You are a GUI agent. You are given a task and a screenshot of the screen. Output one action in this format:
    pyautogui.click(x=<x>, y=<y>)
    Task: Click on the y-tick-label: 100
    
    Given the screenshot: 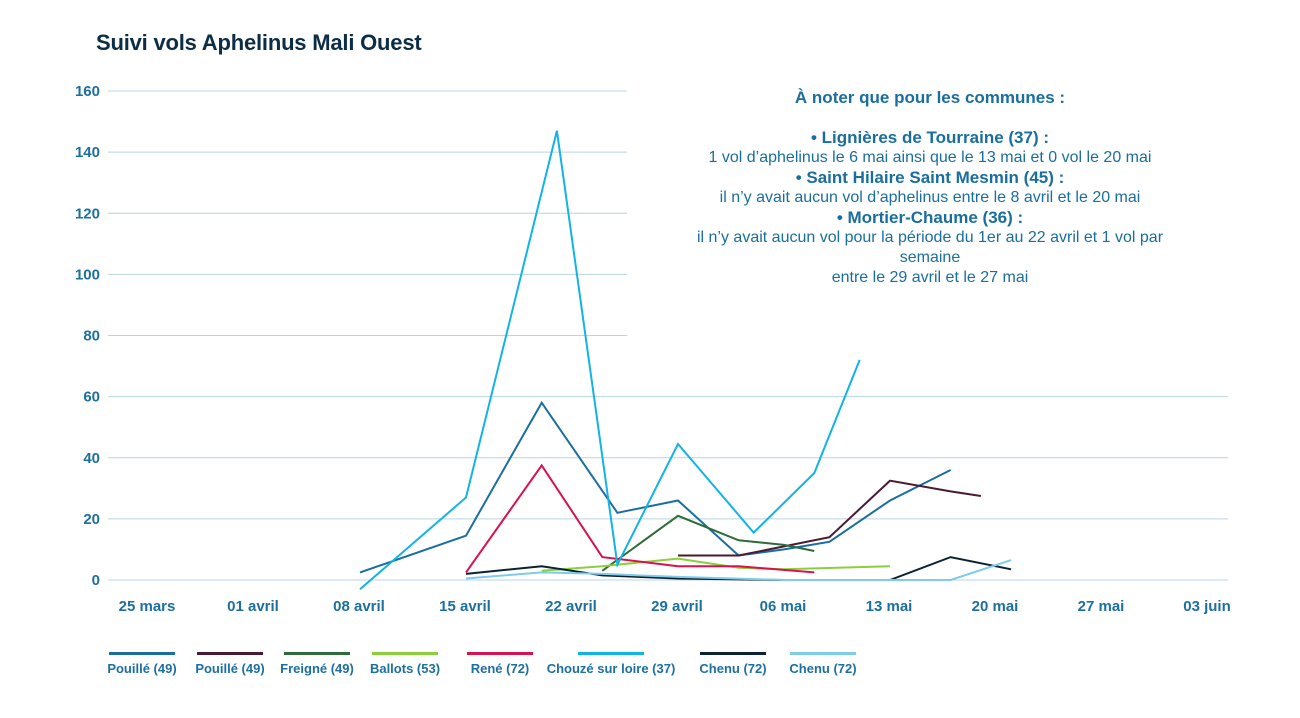 What is the action you would take?
    pyautogui.click(x=87, y=274)
    